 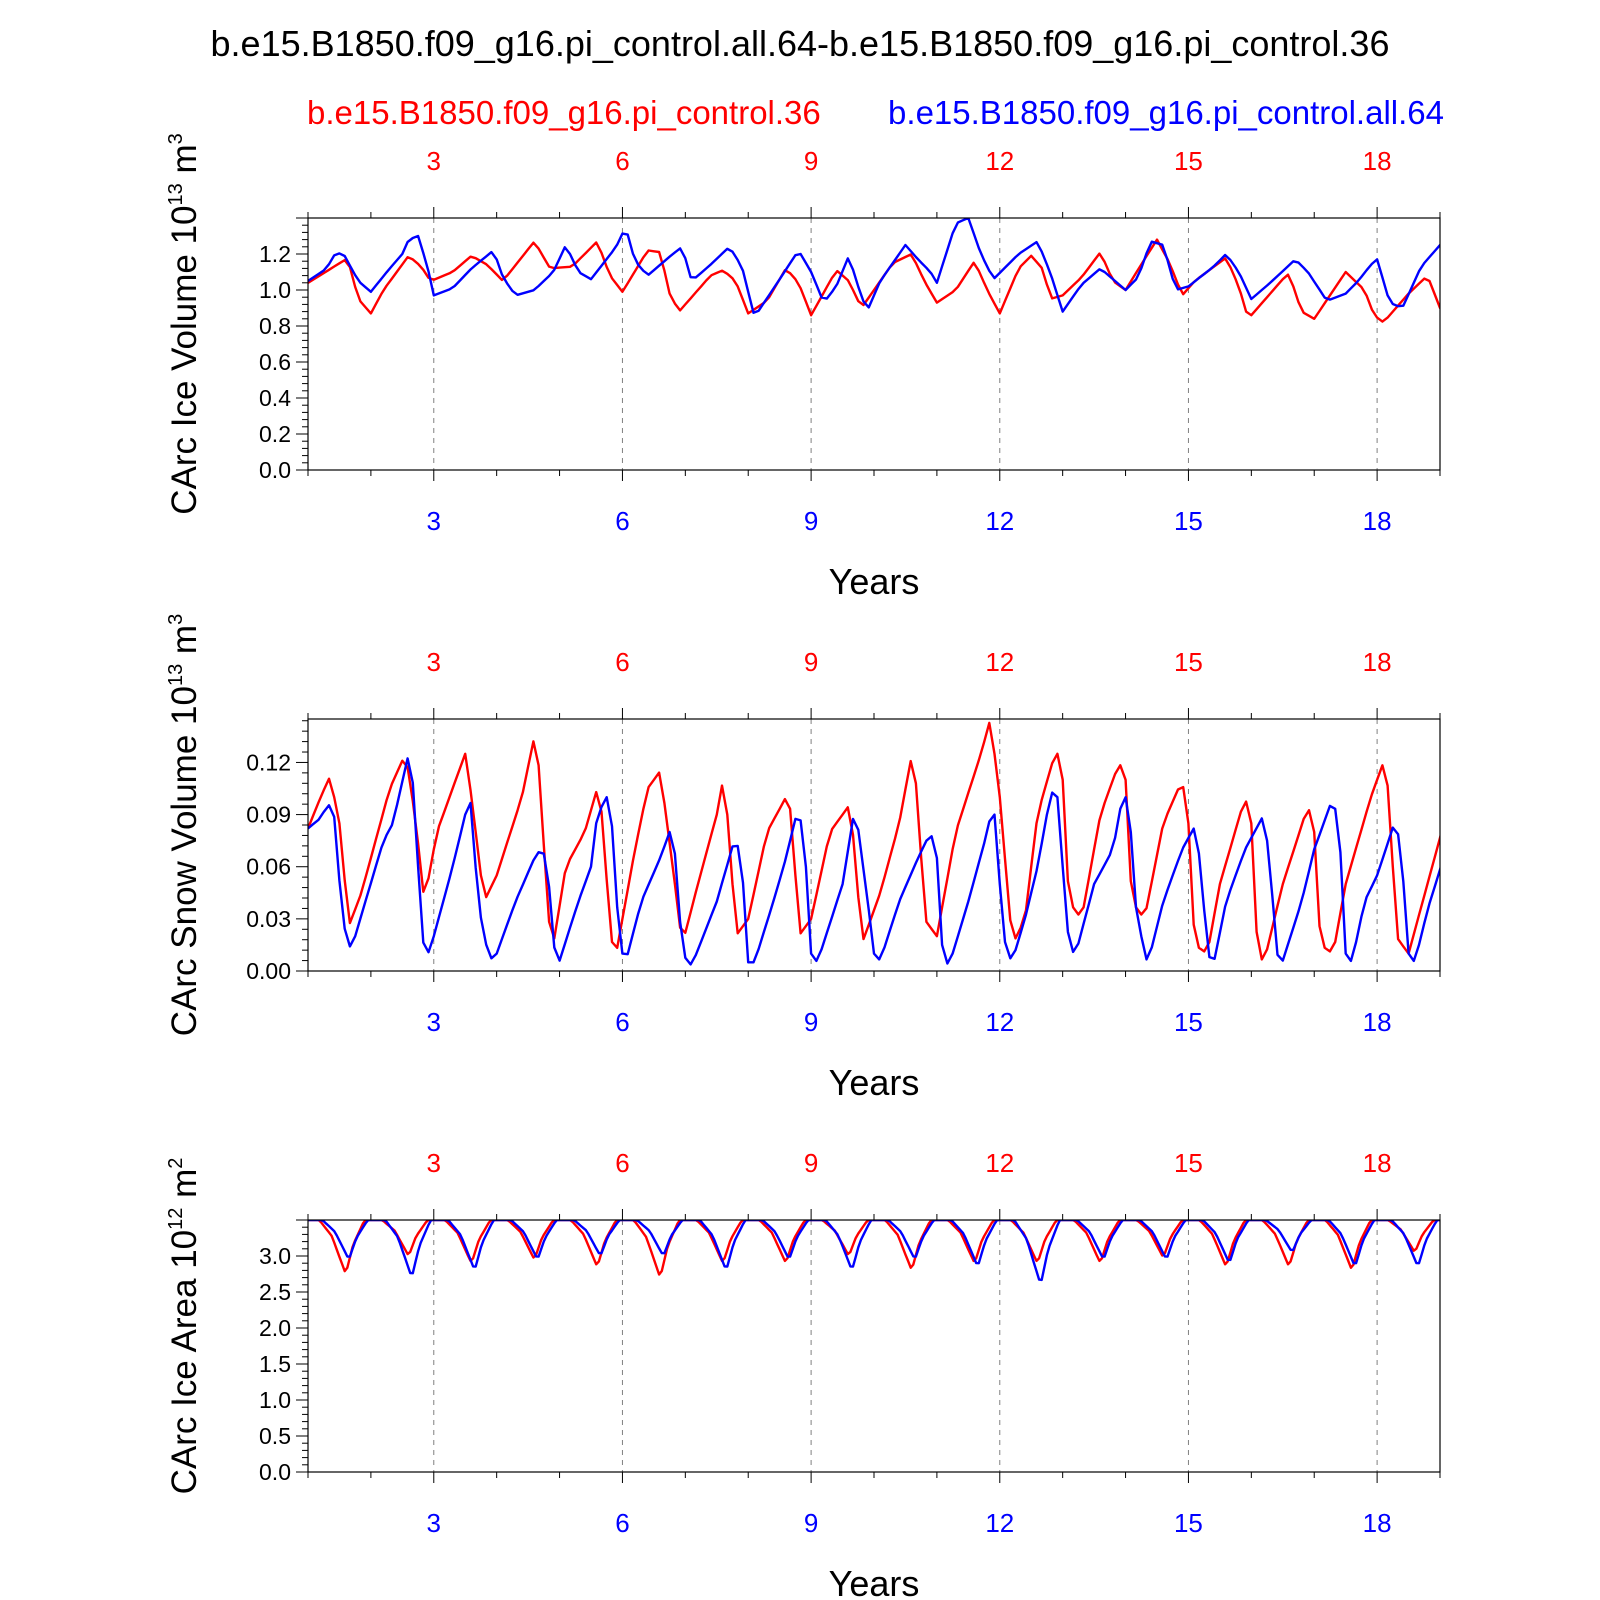 What do you see at coordinates (184, 1326) in the screenshot?
I see `y-axis-title: CArc Ice Area 1012 m2` at bounding box center [184, 1326].